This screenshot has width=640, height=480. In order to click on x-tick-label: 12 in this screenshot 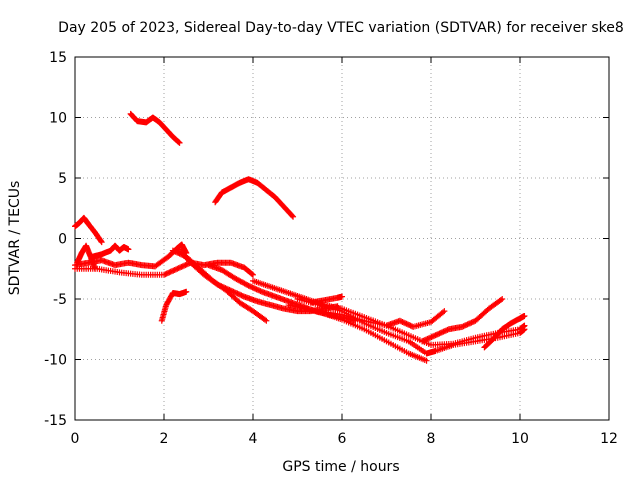, I will do `click(609, 439)`.